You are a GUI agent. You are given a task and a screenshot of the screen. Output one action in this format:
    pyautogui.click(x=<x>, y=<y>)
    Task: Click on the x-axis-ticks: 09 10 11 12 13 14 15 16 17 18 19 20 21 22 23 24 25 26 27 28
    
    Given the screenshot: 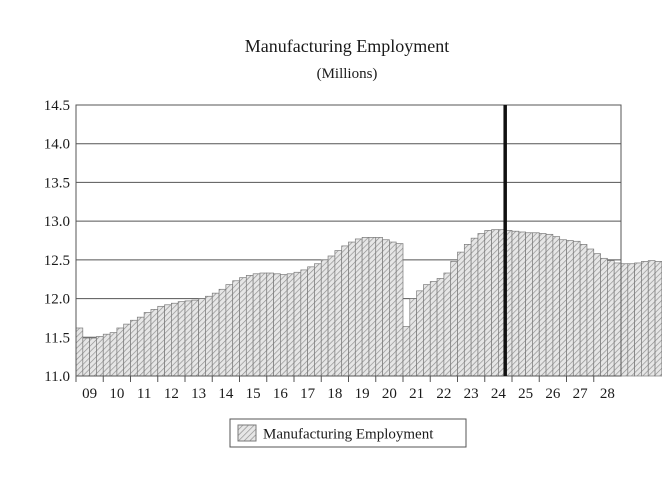 What is the action you would take?
    pyautogui.click(x=345, y=389)
    